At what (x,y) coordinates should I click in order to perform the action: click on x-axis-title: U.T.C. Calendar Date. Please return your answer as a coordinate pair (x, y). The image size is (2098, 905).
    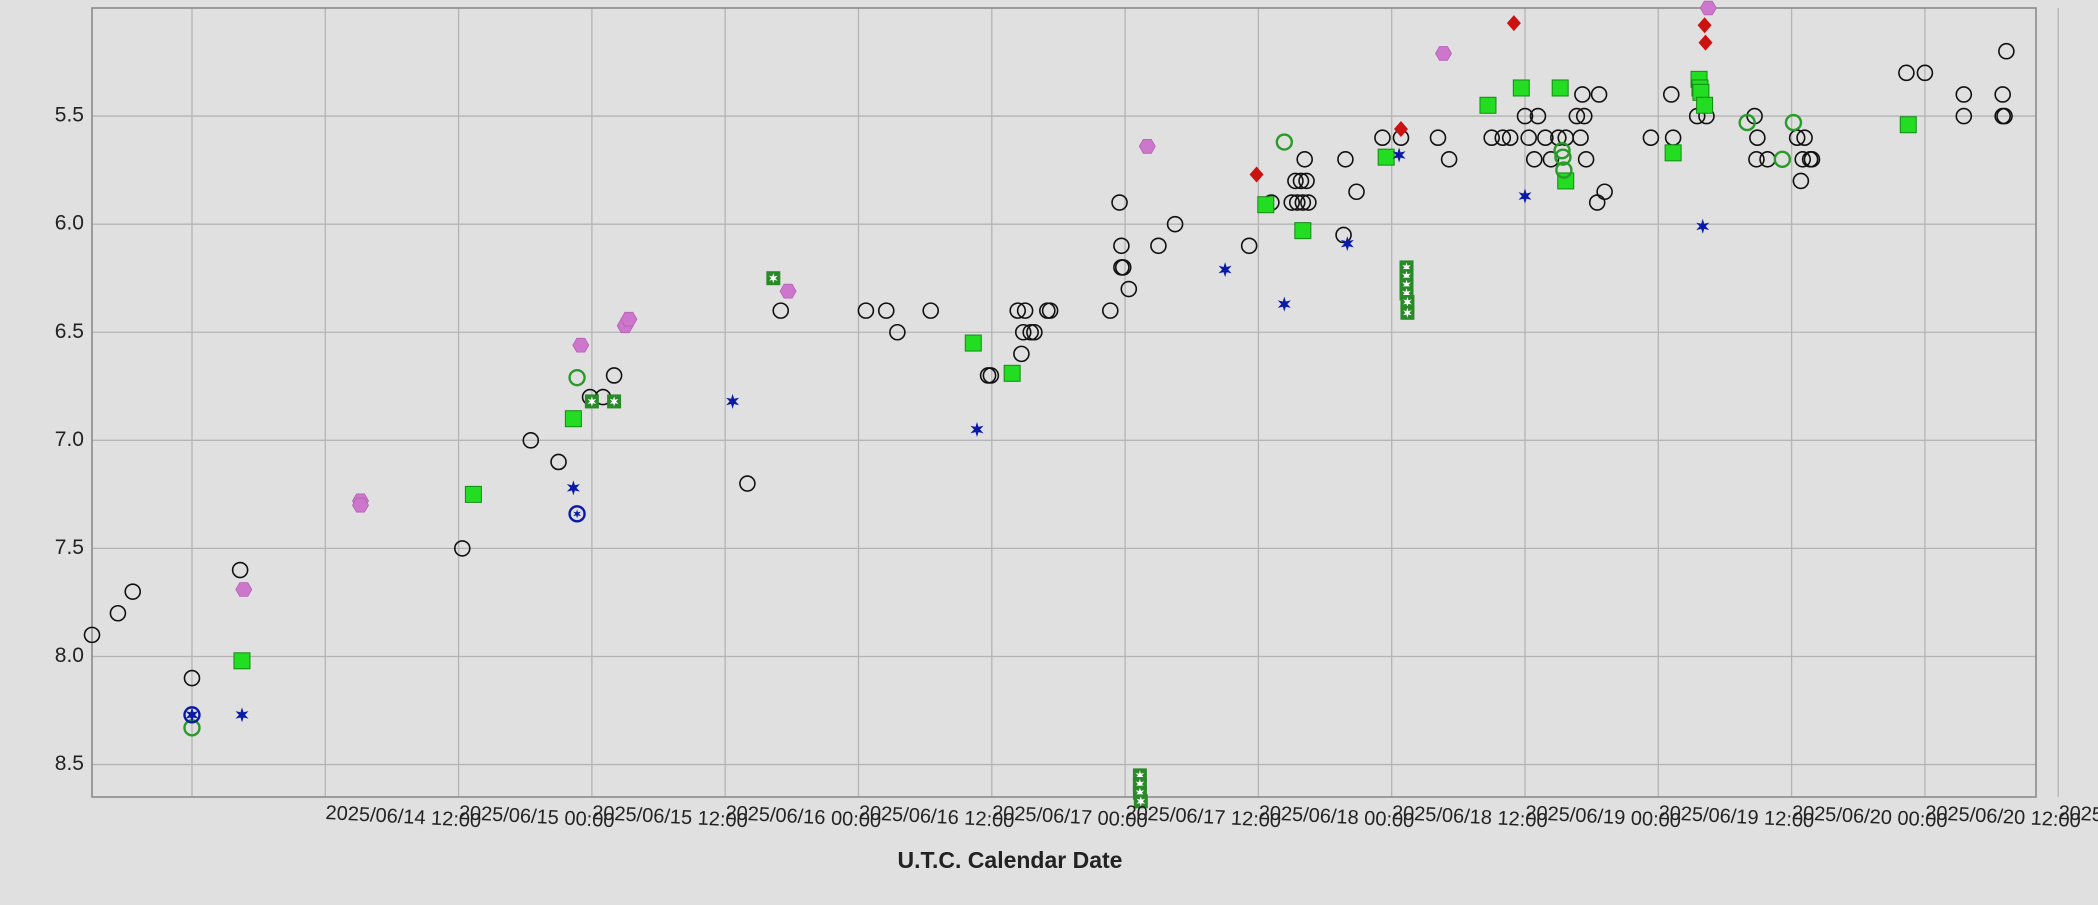
    Looking at the image, I should click on (1010, 860).